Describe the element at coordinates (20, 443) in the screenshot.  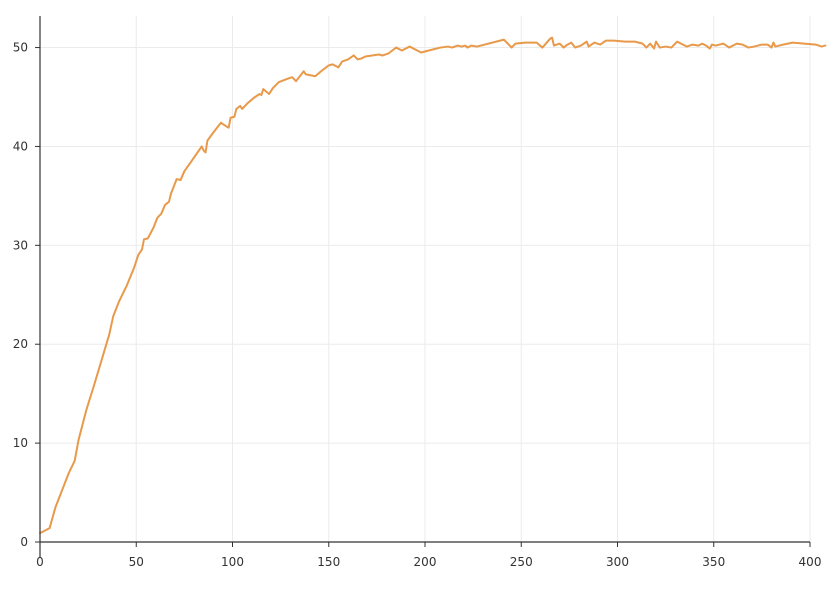
I see `y-tick-label: 10` at that location.